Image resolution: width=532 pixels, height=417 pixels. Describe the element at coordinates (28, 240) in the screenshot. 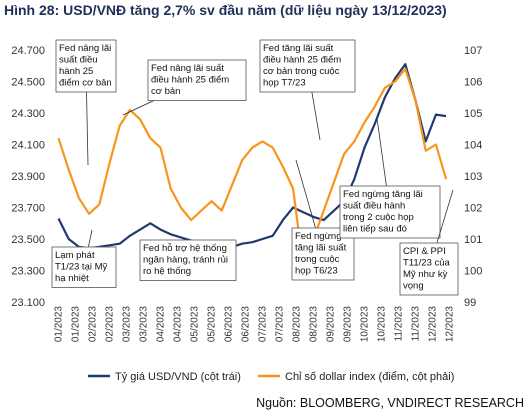

I see `left-tick-label: 23.500` at that location.